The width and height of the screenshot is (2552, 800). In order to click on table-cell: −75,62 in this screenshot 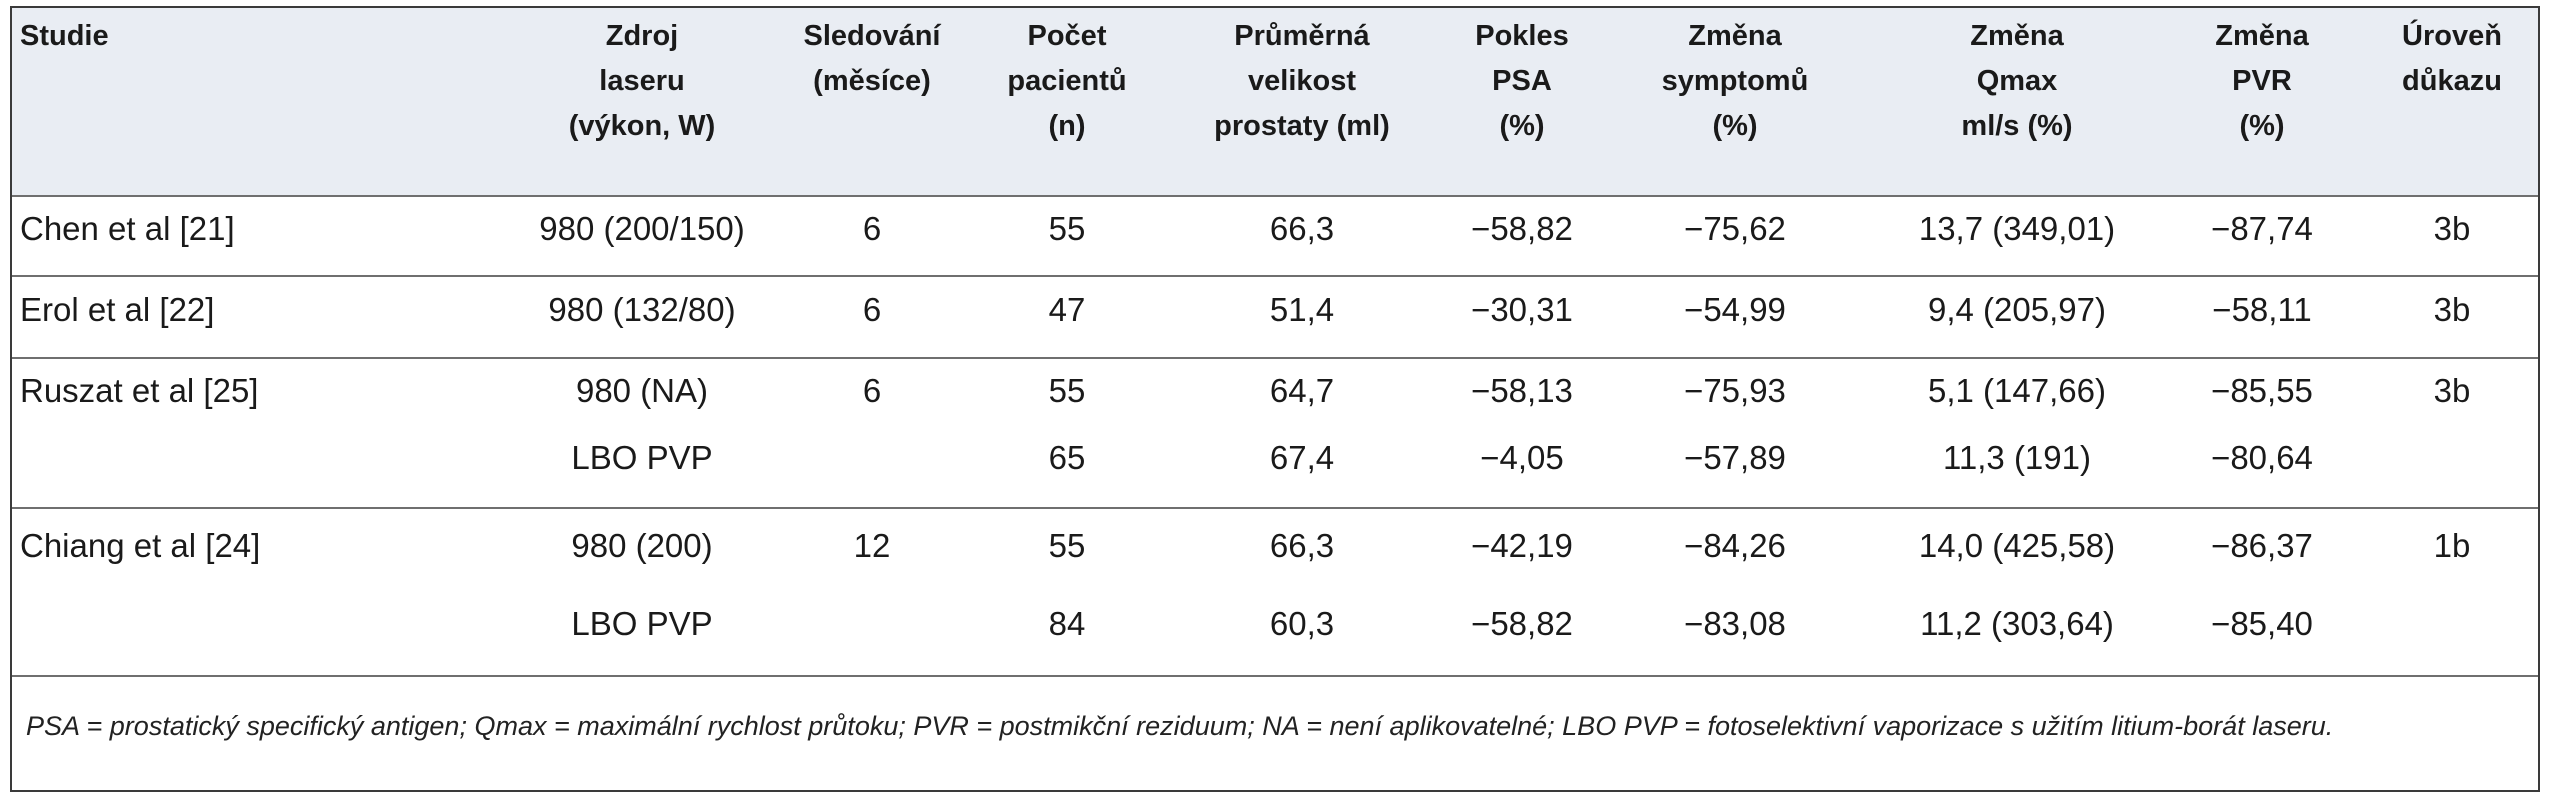, I will do `click(1735, 228)`.